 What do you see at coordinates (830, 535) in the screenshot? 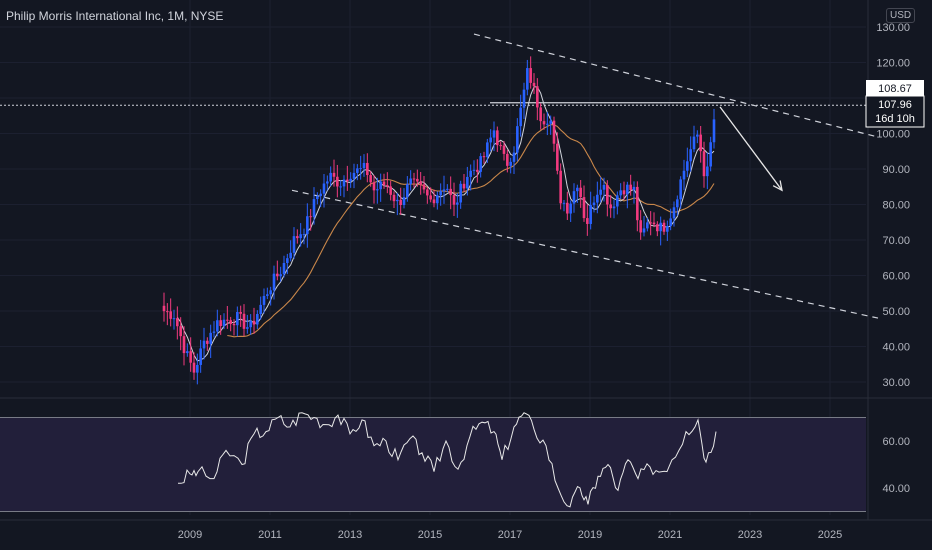
I see `time-tick-label: 2025` at bounding box center [830, 535].